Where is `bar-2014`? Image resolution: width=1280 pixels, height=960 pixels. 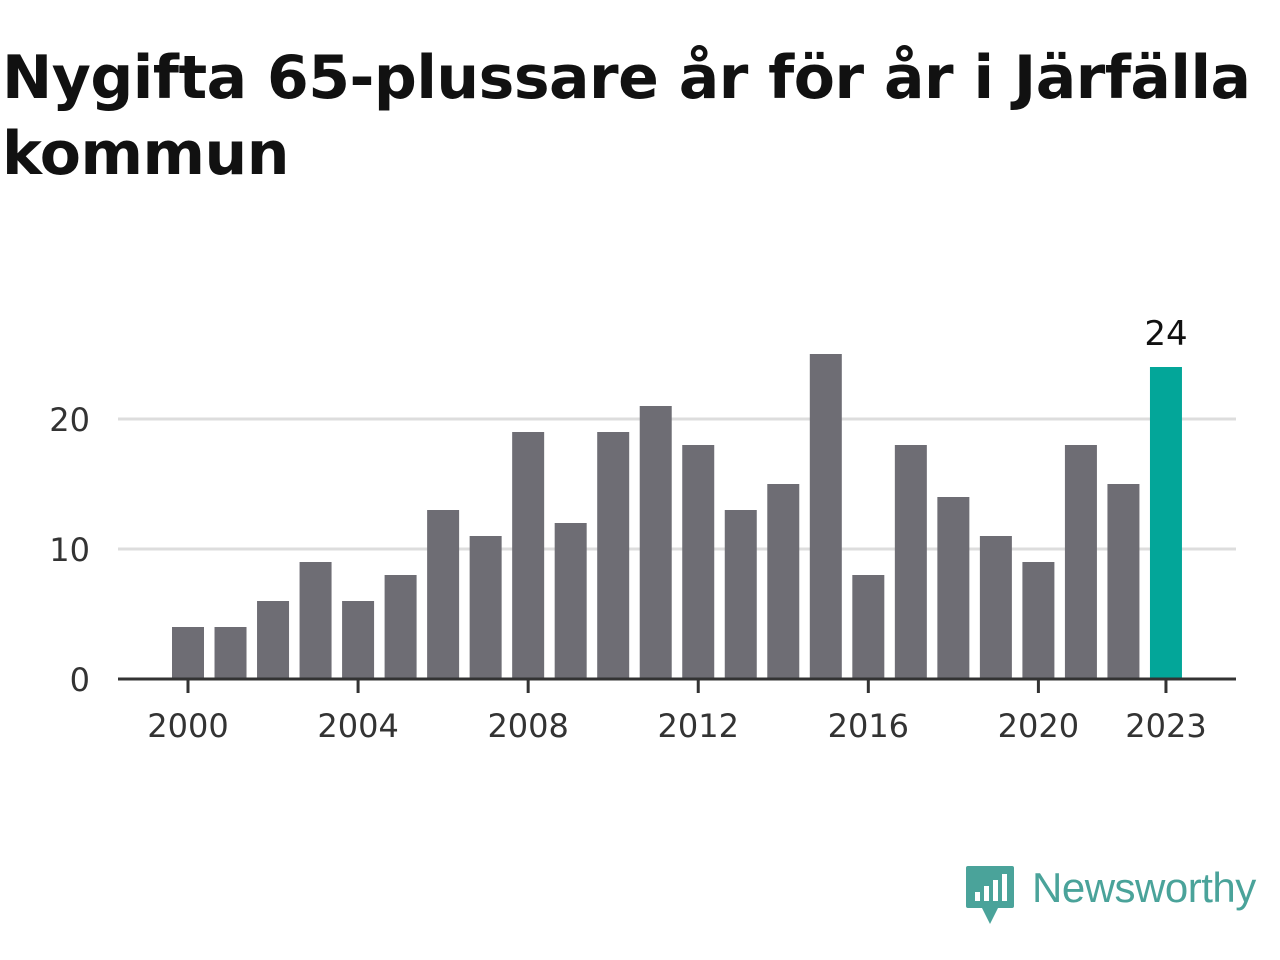 bar-2014 is located at coordinates (783, 581).